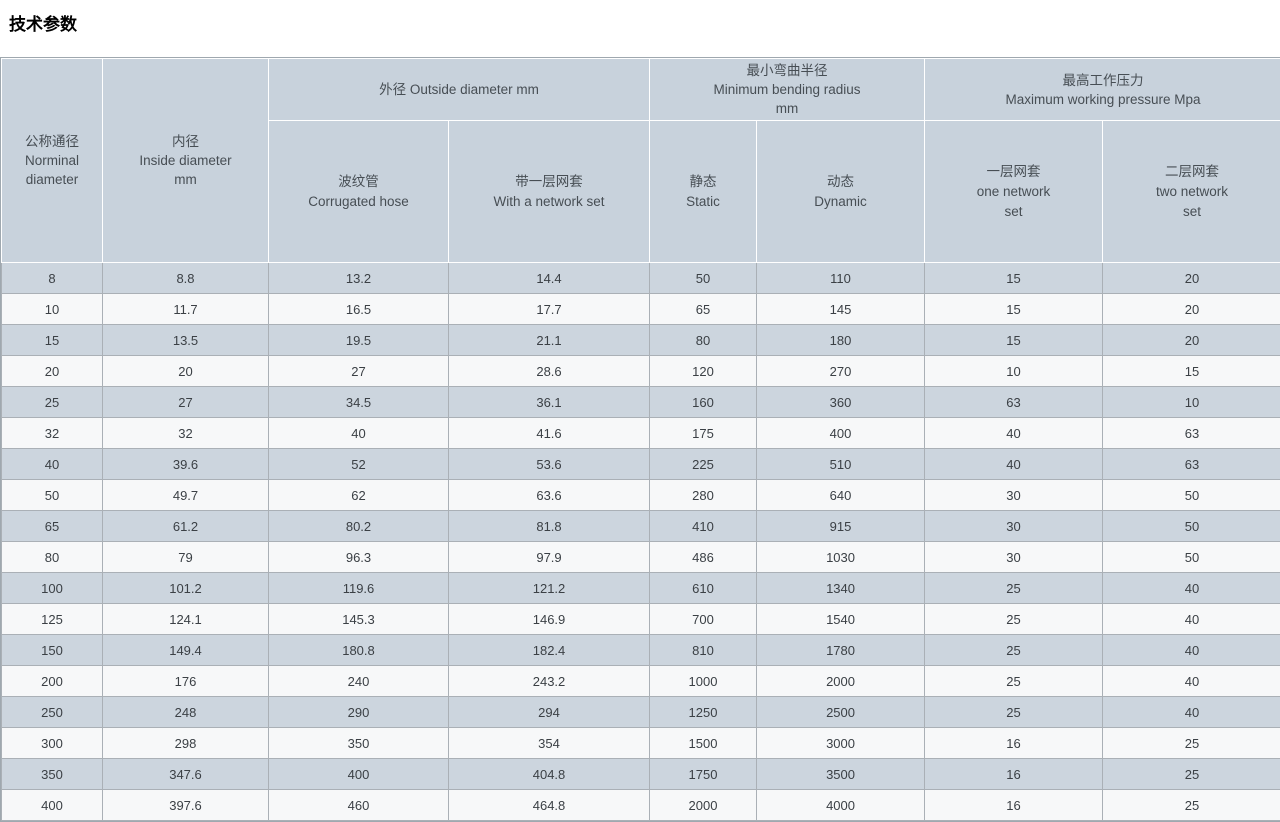 The image size is (1280, 822). What do you see at coordinates (841, 650) in the screenshot?
I see `table-cell: 1780` at bounding box center [841, 650].